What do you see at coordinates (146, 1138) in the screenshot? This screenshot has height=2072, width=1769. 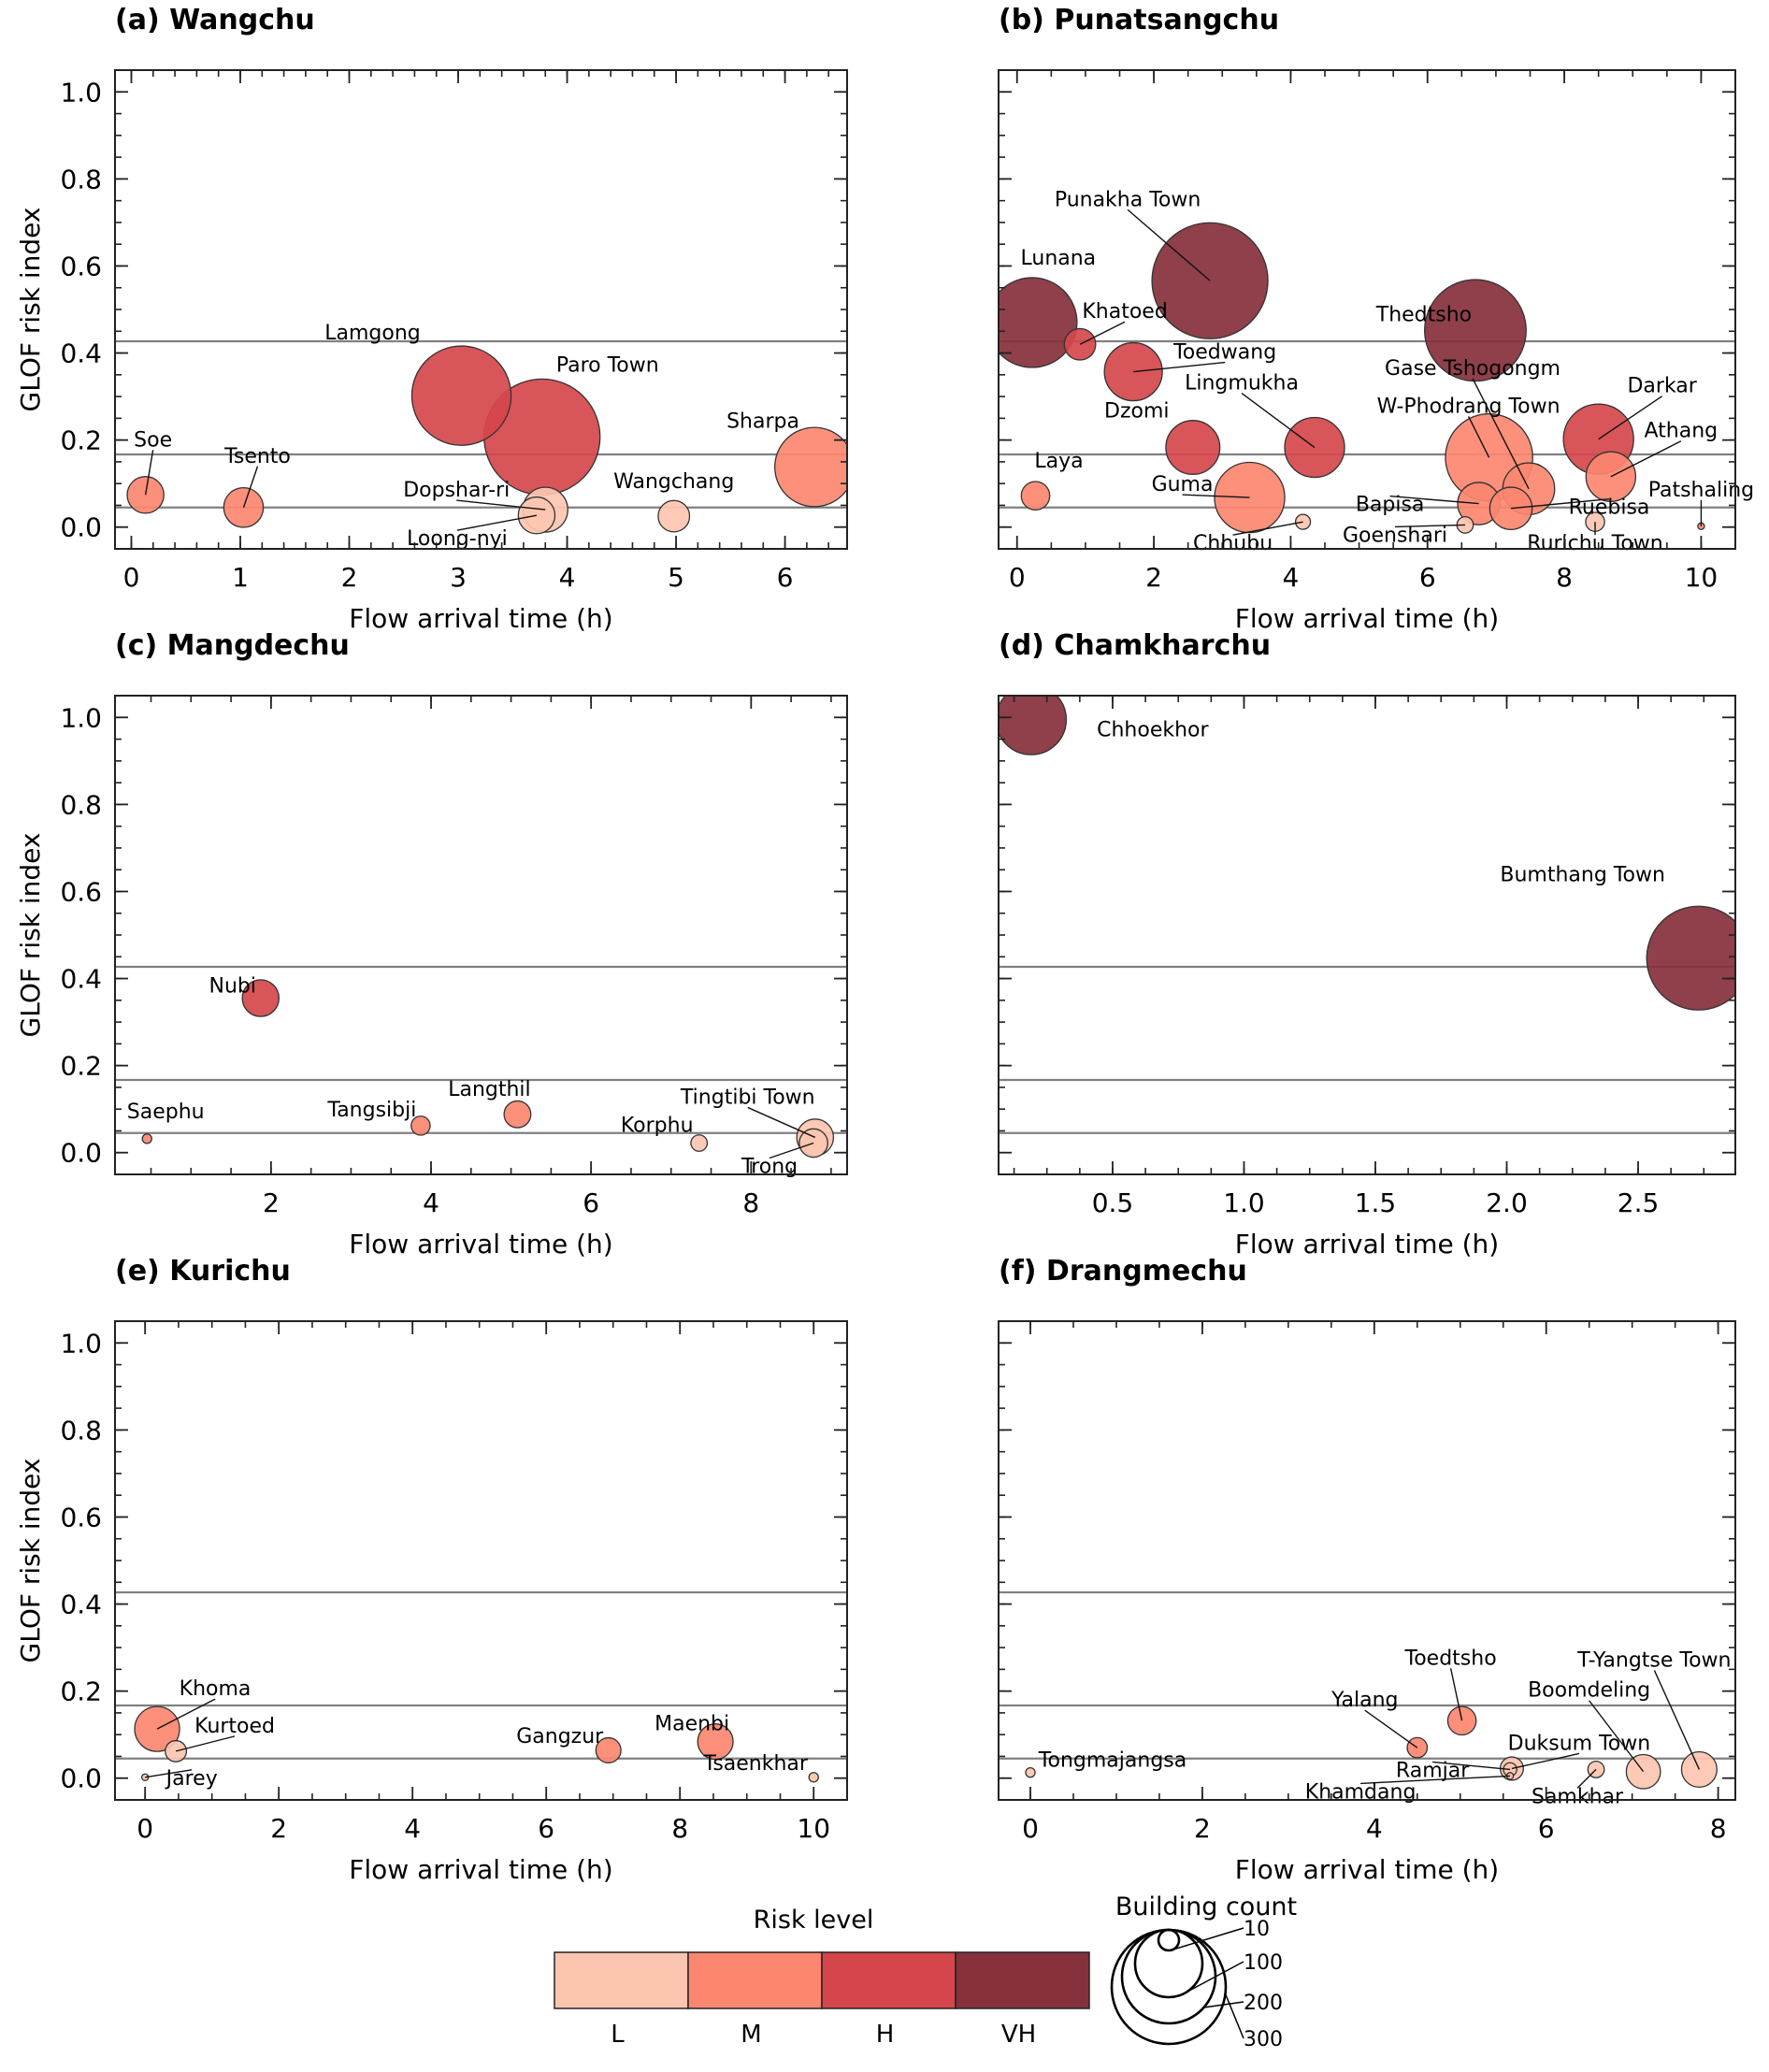 I see `bubble-saephu` at bounding box center [146, 1138].